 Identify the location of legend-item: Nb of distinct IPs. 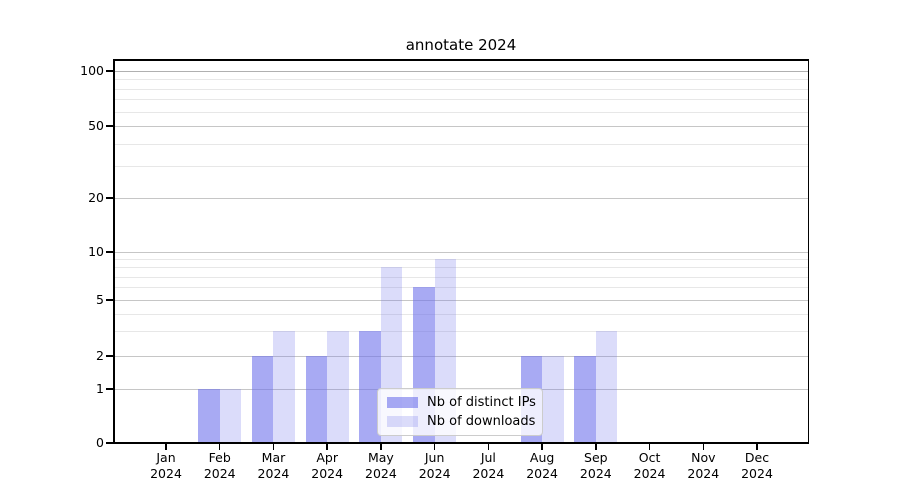
(461, 402).